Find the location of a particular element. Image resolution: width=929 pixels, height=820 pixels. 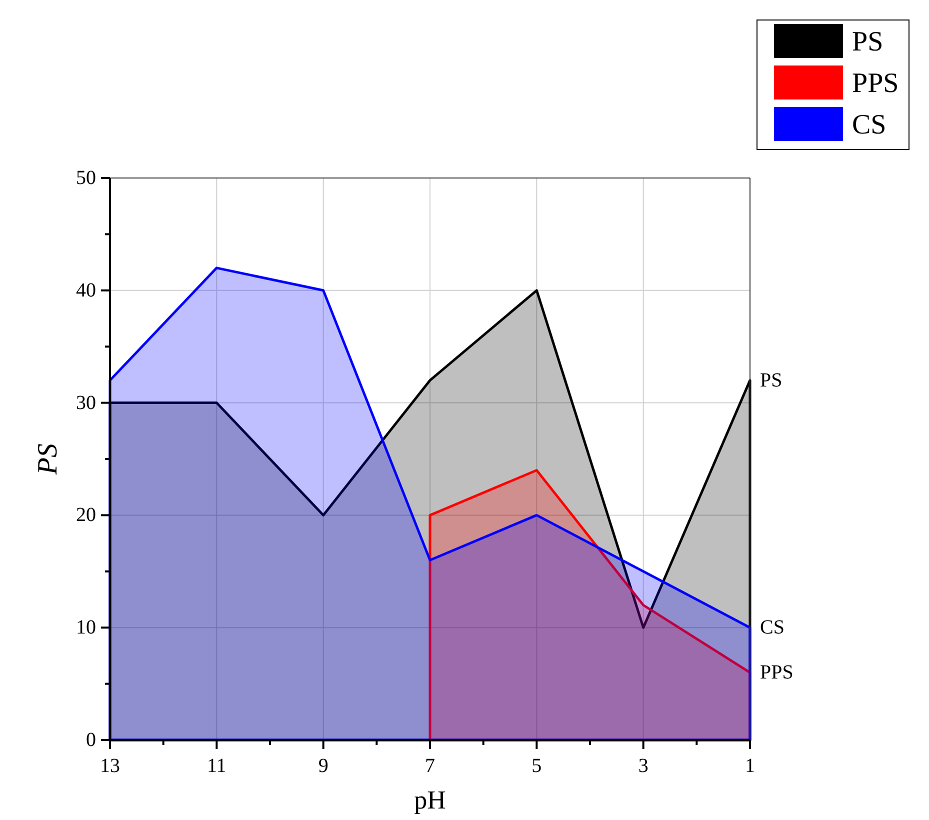

x-axis-title: pH is located at coordinates (430, 800).